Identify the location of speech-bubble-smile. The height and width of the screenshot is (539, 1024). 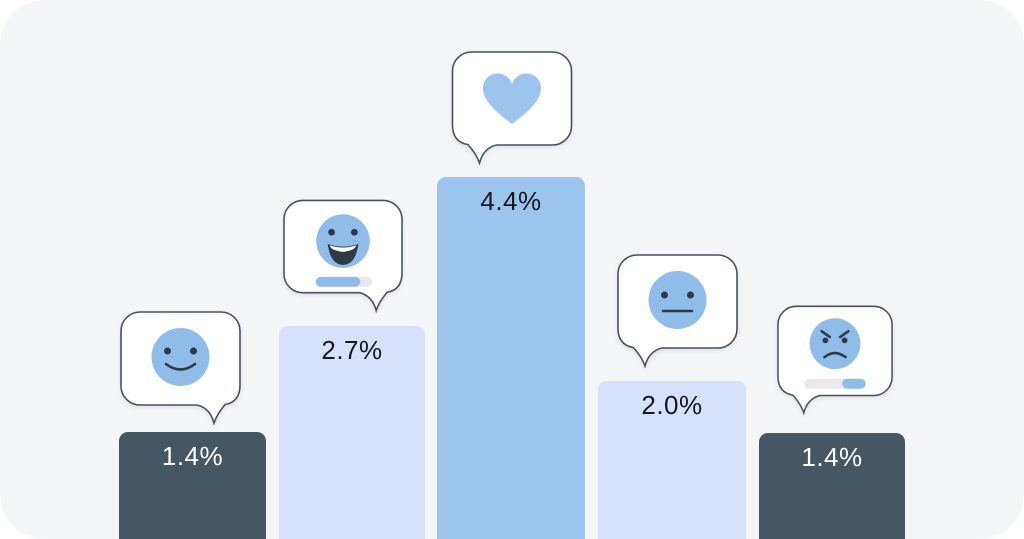
(180, 368).